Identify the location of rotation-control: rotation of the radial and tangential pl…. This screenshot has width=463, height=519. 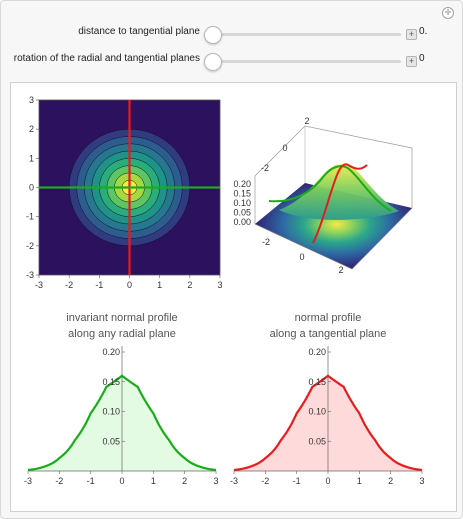
(232, 61).